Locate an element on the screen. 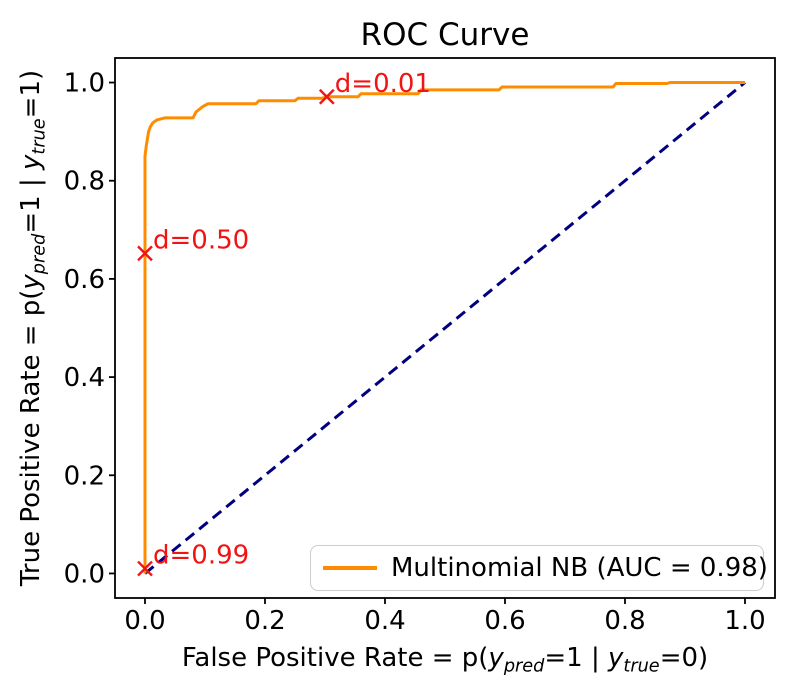  x-tick-label: 0.6 is located at coordinates (504, 621).